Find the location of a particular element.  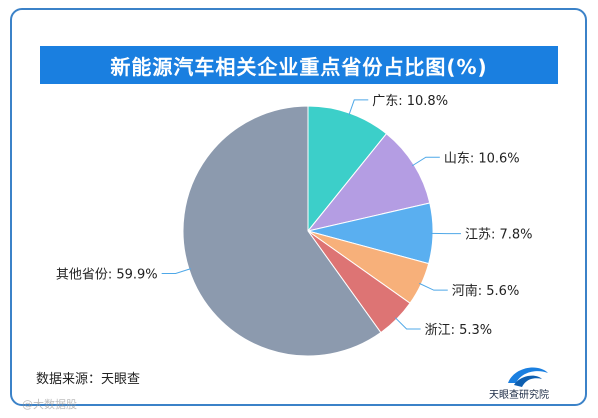

slice-label-5: 其他省份: 59.9% is located at coordinates (107, 275).